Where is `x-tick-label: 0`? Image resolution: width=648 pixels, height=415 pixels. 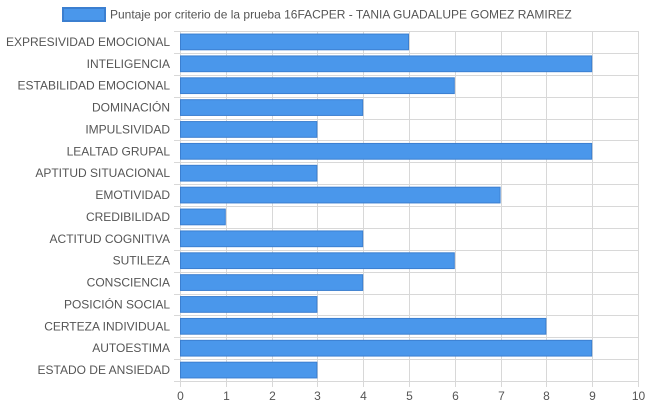 x-tick-label: 0 is located at coordinates (180, 396).